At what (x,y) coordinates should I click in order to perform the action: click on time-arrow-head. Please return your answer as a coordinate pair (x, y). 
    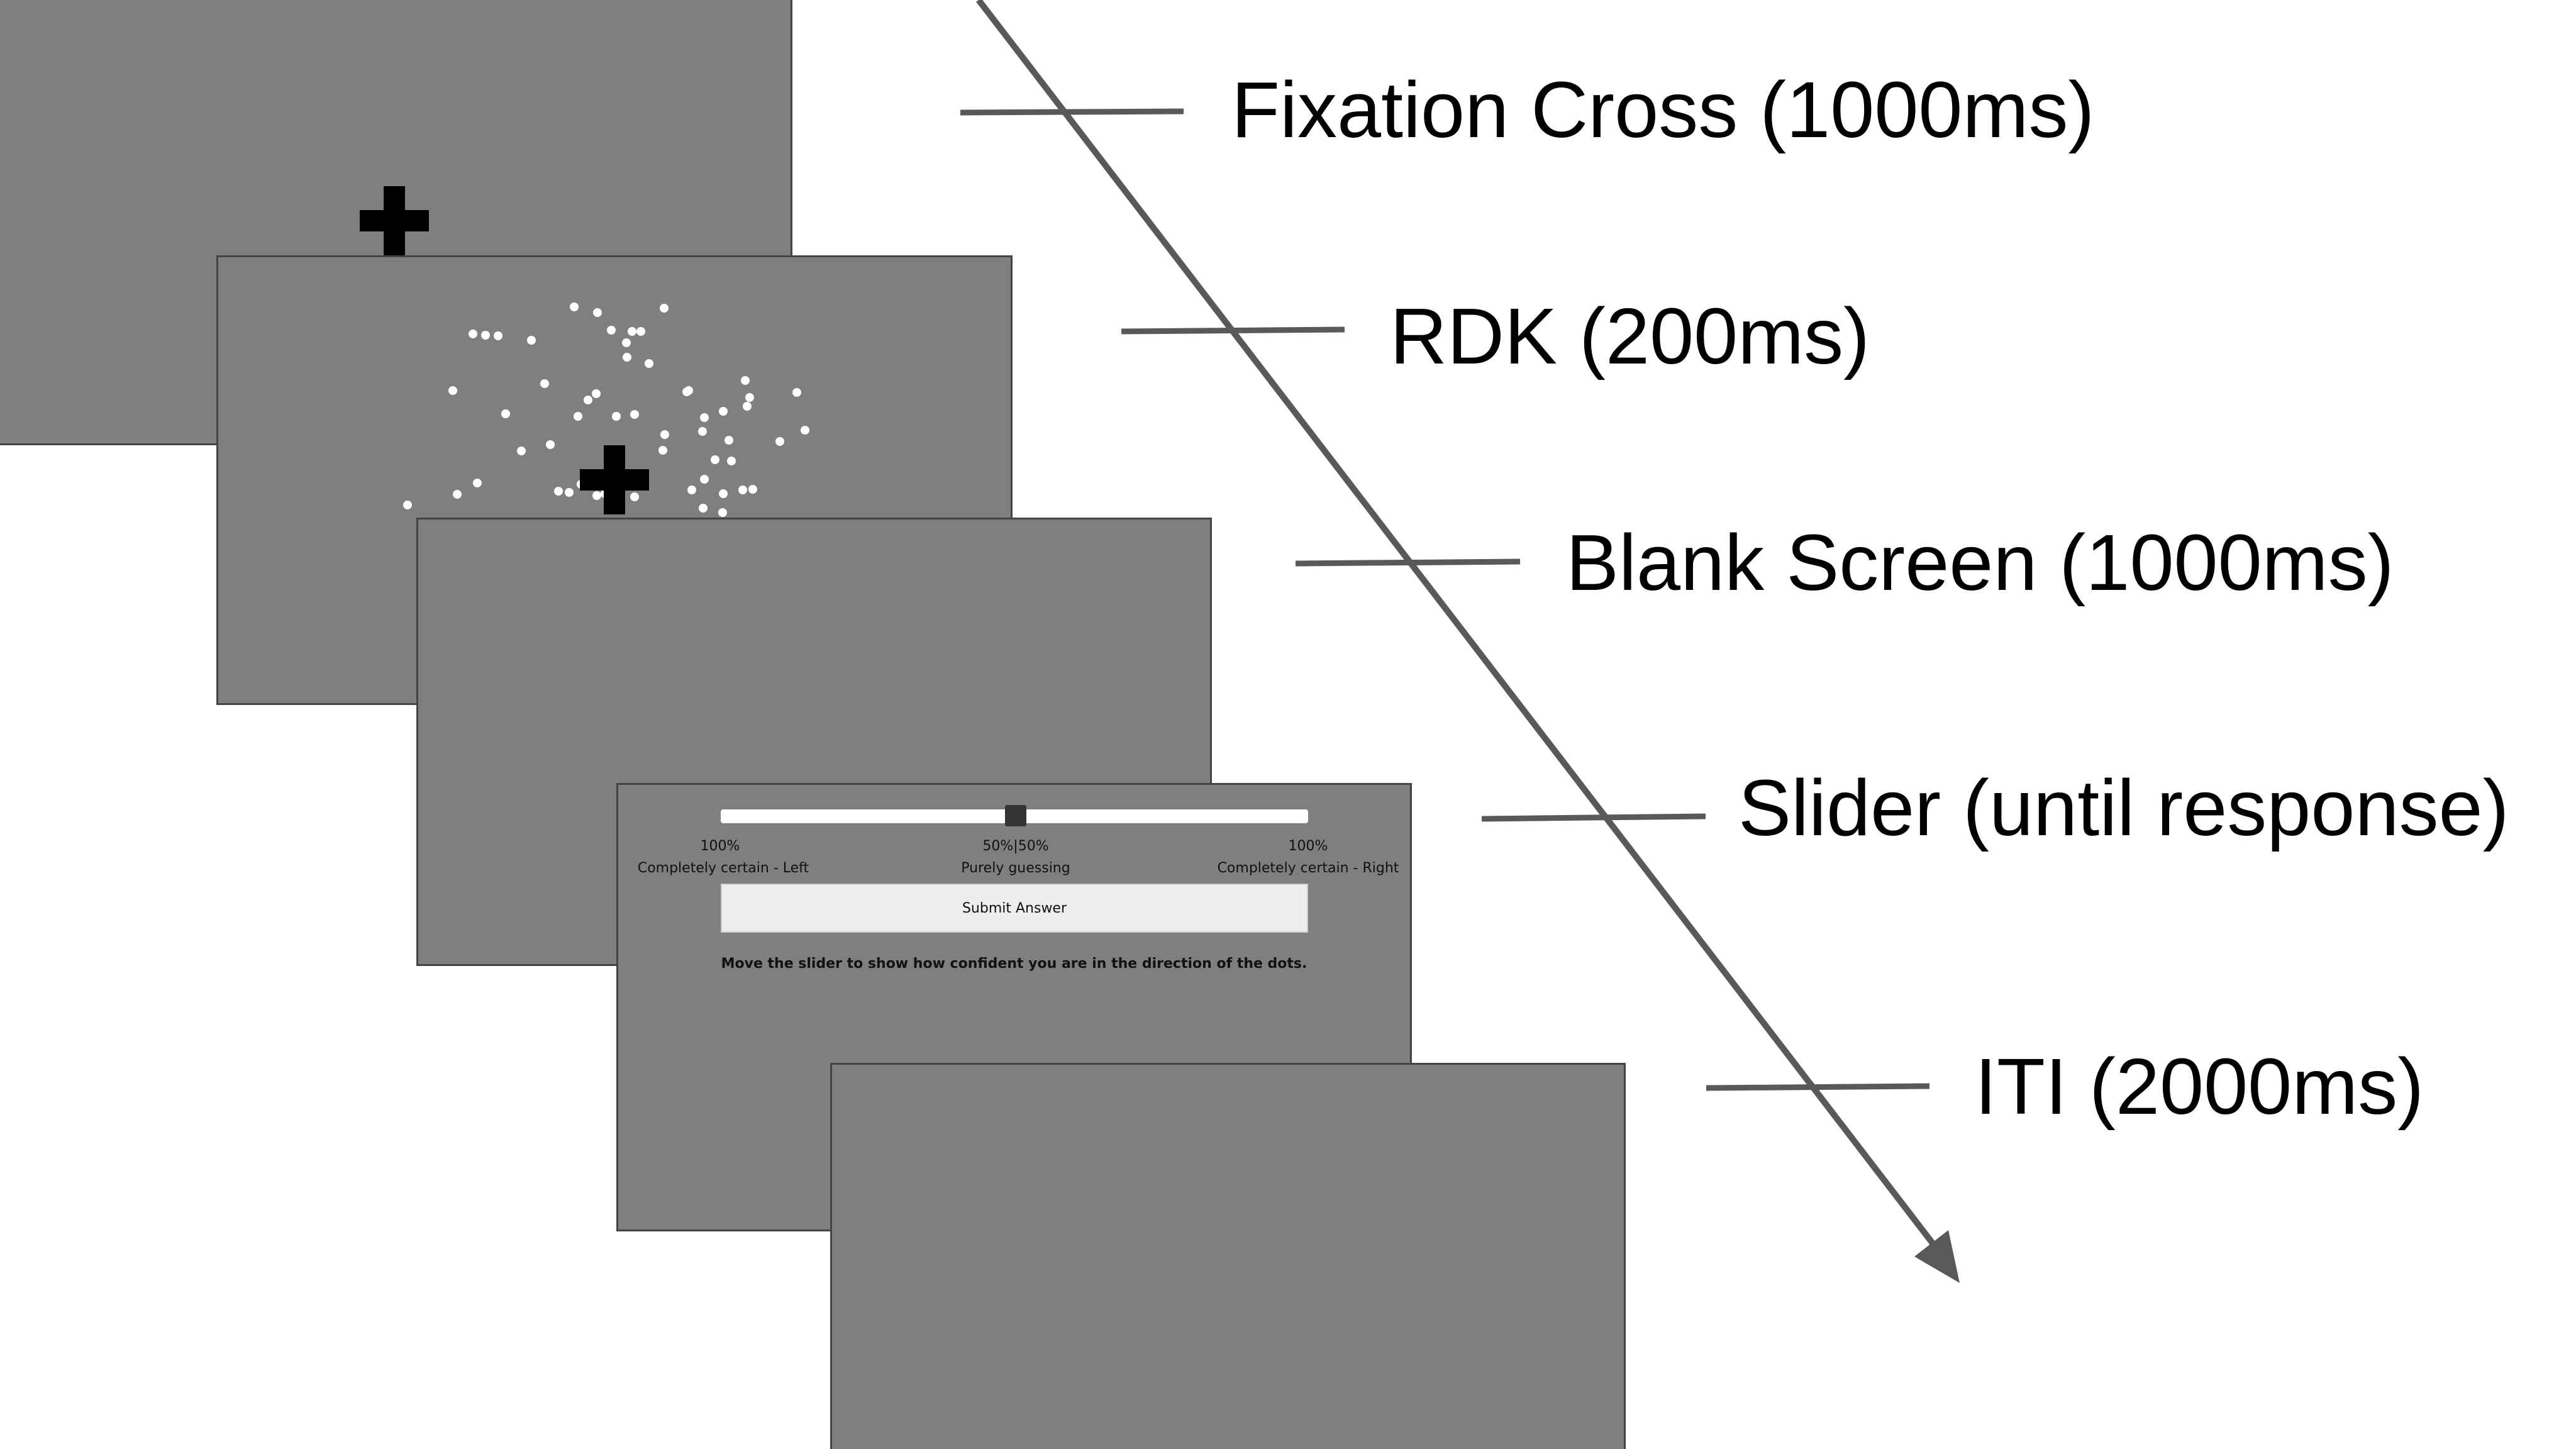
    Looking at the image, I should click on (1937, 1256).